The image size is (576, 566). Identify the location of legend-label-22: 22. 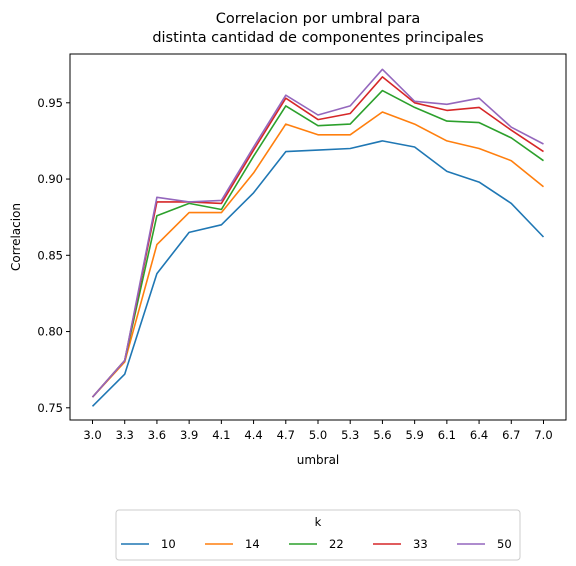
(336, 544).